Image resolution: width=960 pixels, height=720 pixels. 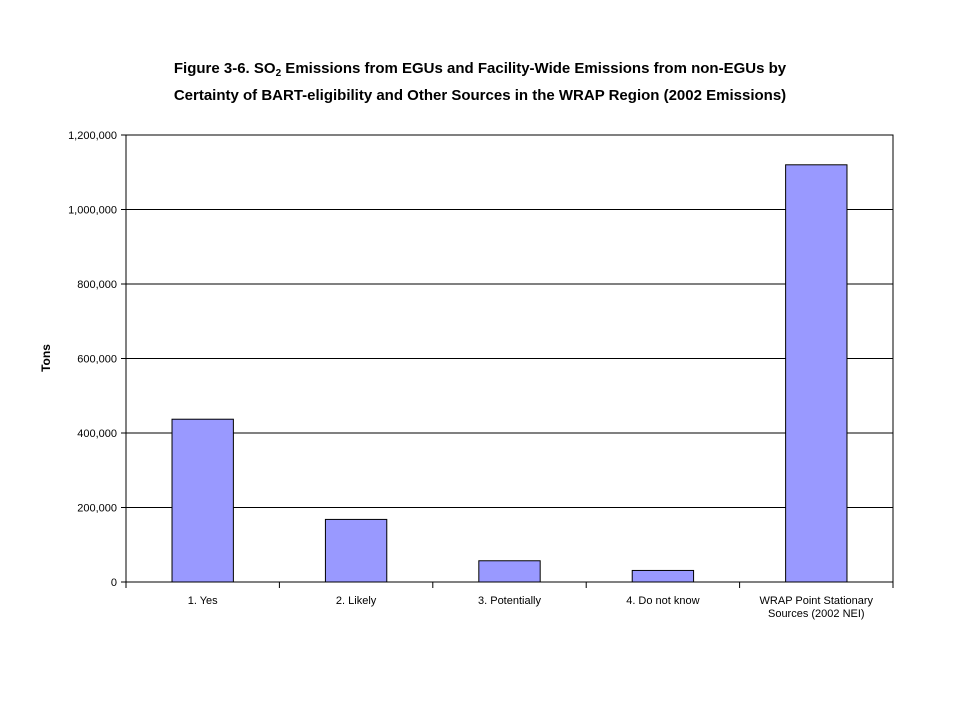 I want to click on title-subscript: 2, so click(x=278, y=73).